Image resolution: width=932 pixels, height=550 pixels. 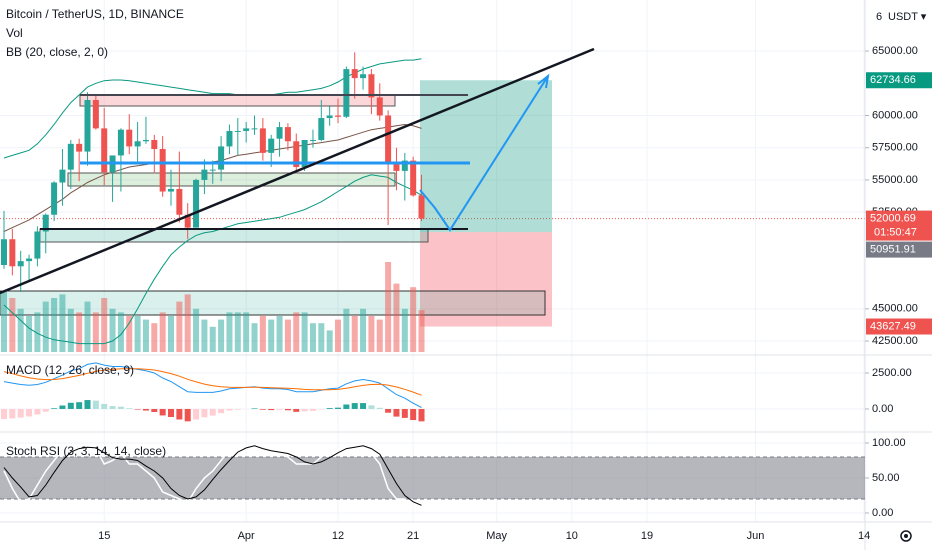 What do you see at coordinates (486, 279) in the screenshot?
I see `stop-zone` at bounding box center [486, 279].